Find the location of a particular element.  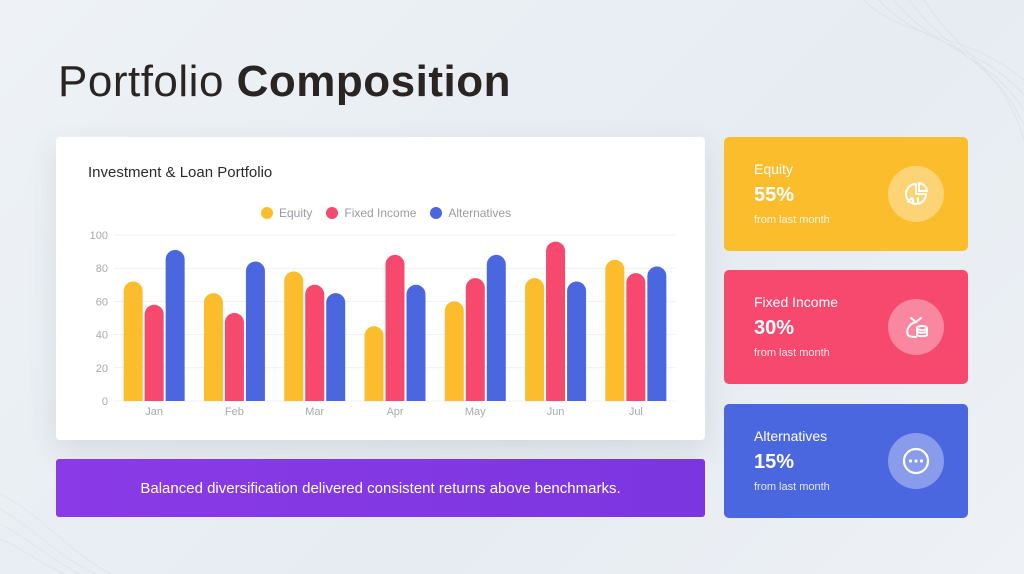

page-title: Portfolio Composition is located at coordinates (284, 82).